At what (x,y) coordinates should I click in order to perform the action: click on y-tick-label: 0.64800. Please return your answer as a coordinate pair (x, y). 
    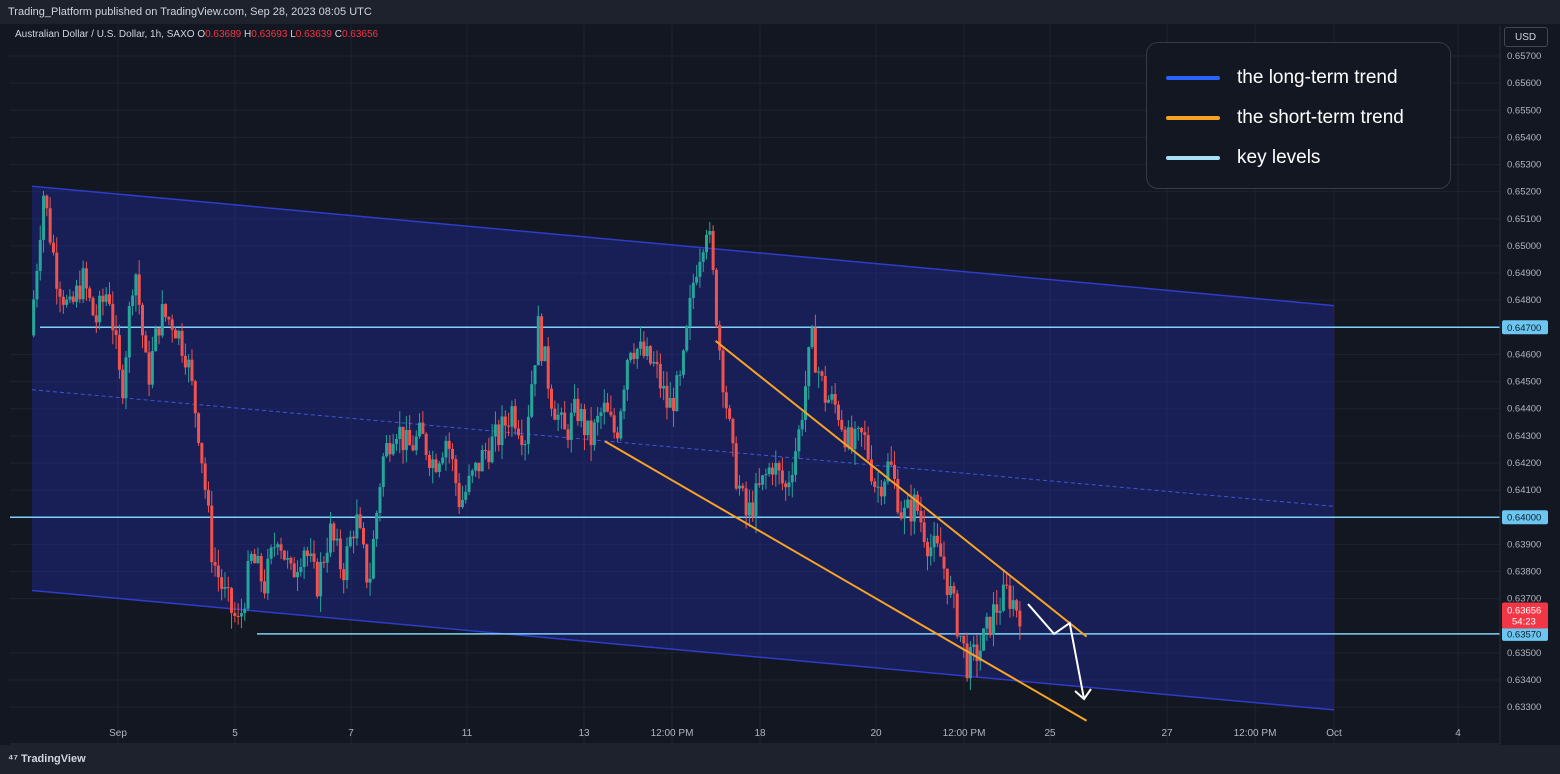
    Looking at the image, I should click on (1524, 300).